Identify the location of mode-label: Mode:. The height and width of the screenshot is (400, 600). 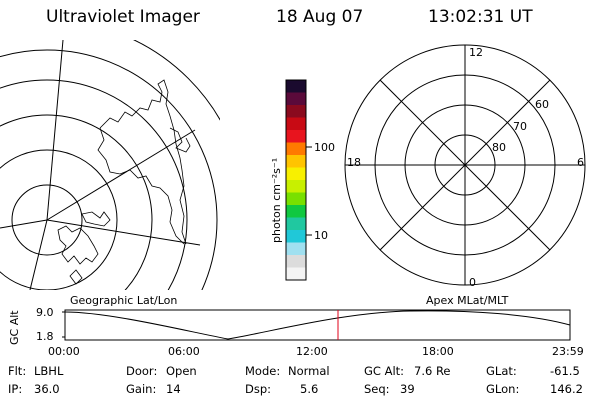
(263, 371).